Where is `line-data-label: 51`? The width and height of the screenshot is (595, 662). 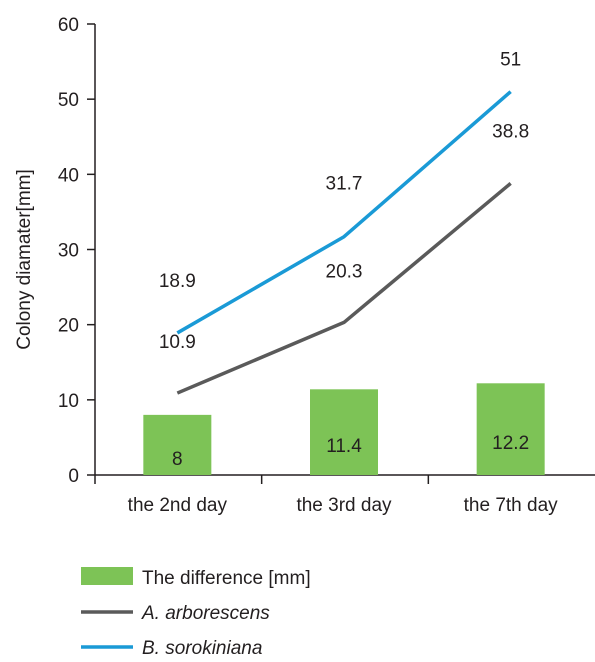 line-data-label: 51 is located at coordinates (510, 60).